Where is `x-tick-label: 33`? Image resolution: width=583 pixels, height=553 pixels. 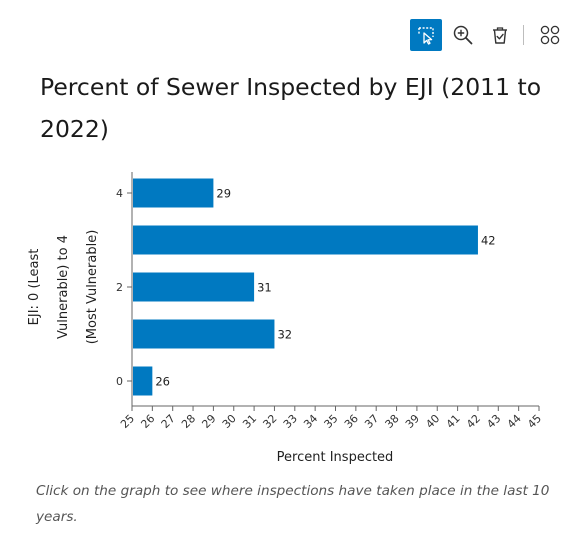 x-tick-label: 33 is located at coordinates (290, 421).